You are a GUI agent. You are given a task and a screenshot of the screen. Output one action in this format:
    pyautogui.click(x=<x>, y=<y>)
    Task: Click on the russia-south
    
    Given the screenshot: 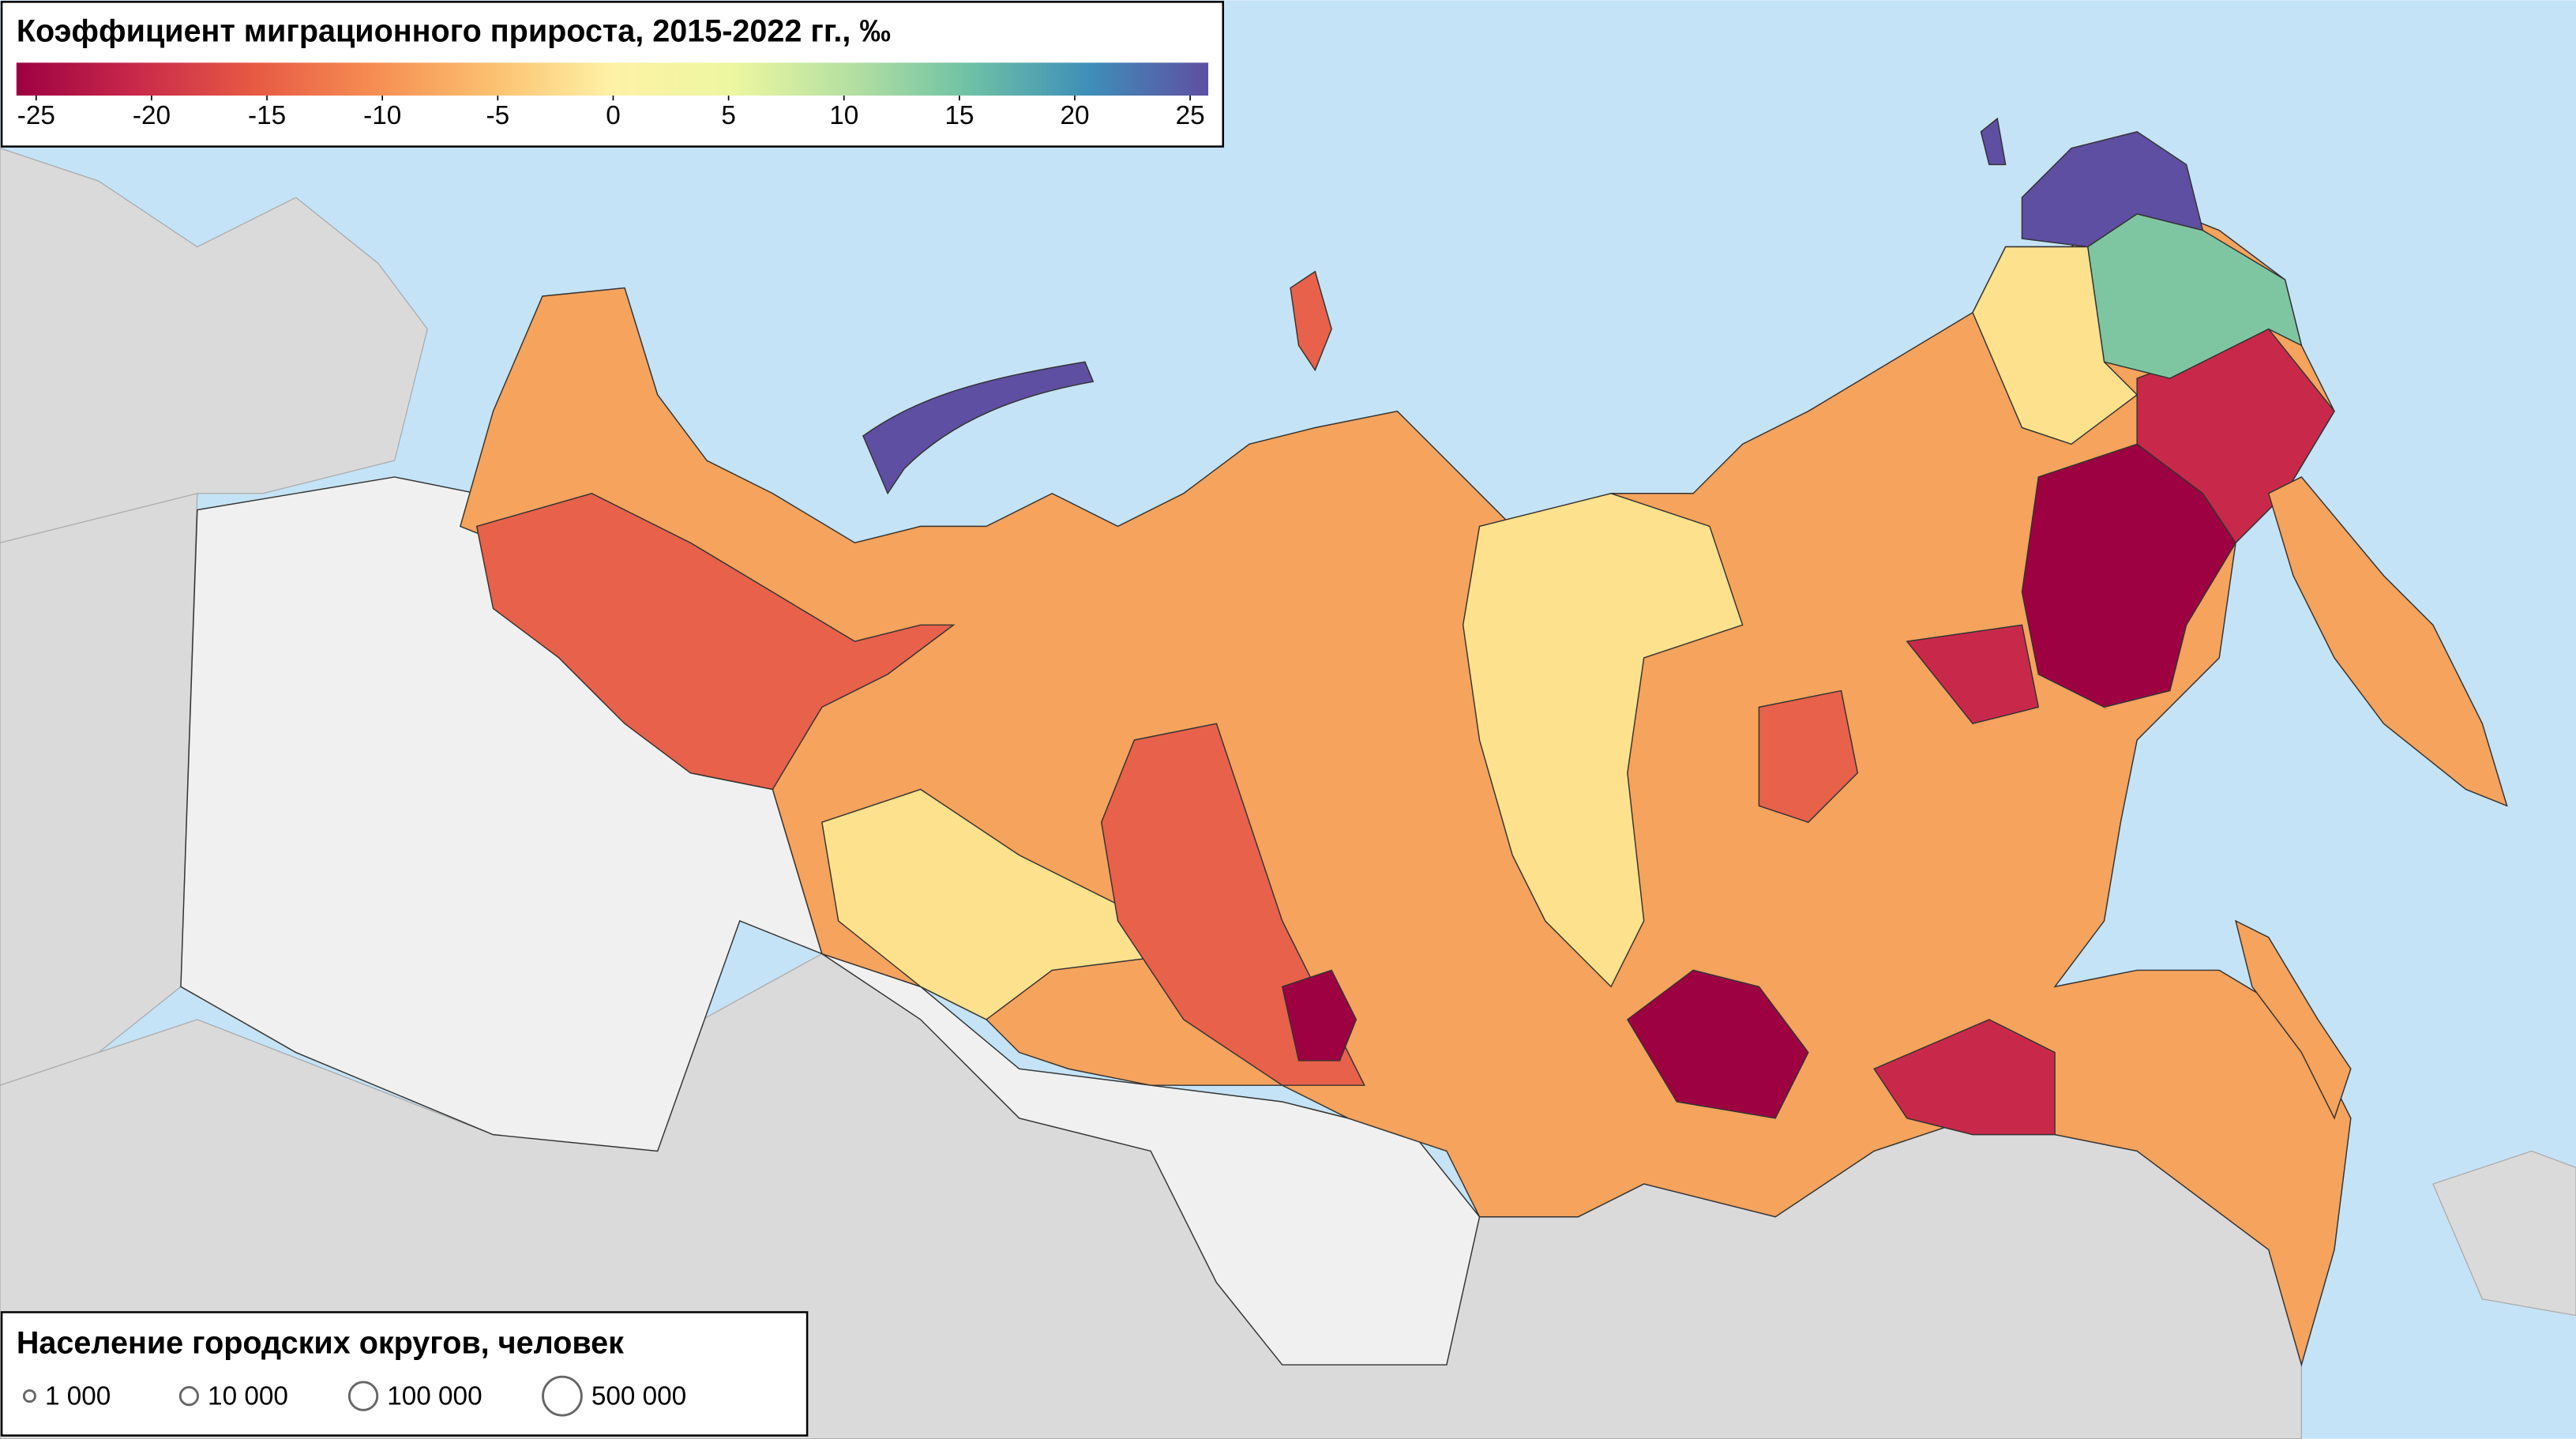 What is the action you would take?
    pyautogui.click(x=1151, y=1159)
    